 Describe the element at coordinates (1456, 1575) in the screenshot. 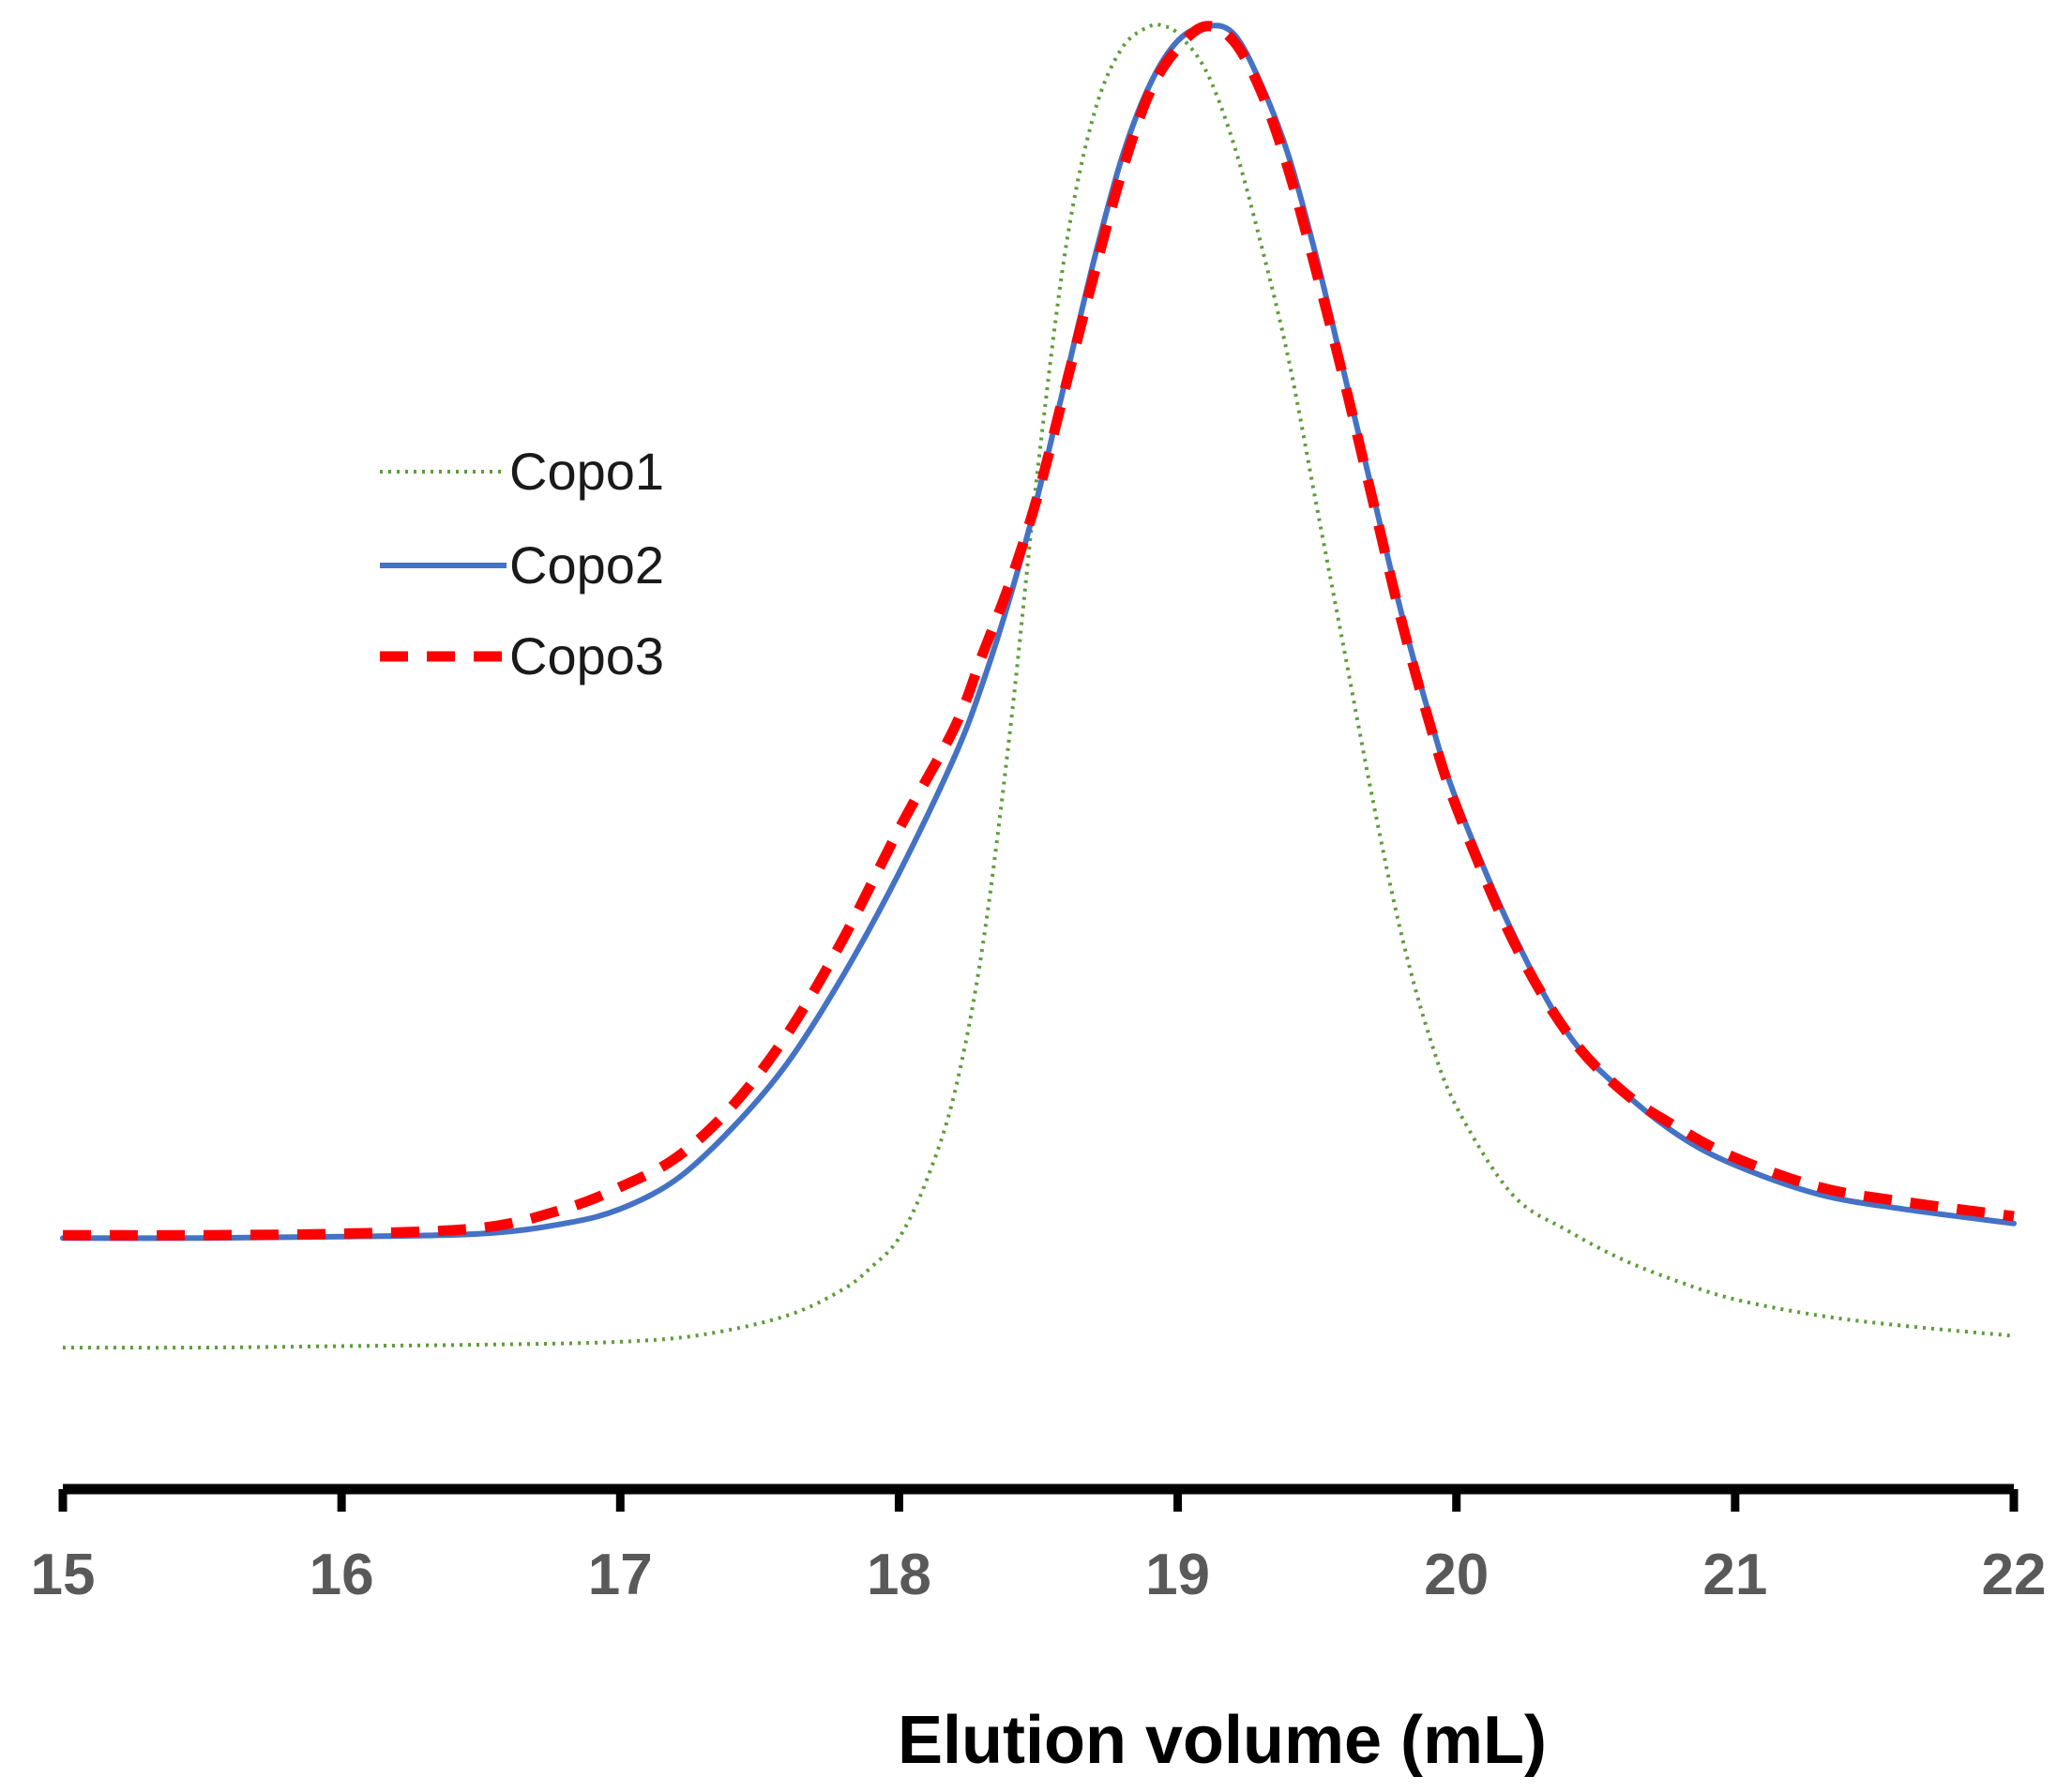

I see `x-tick-label: 20` at that location.